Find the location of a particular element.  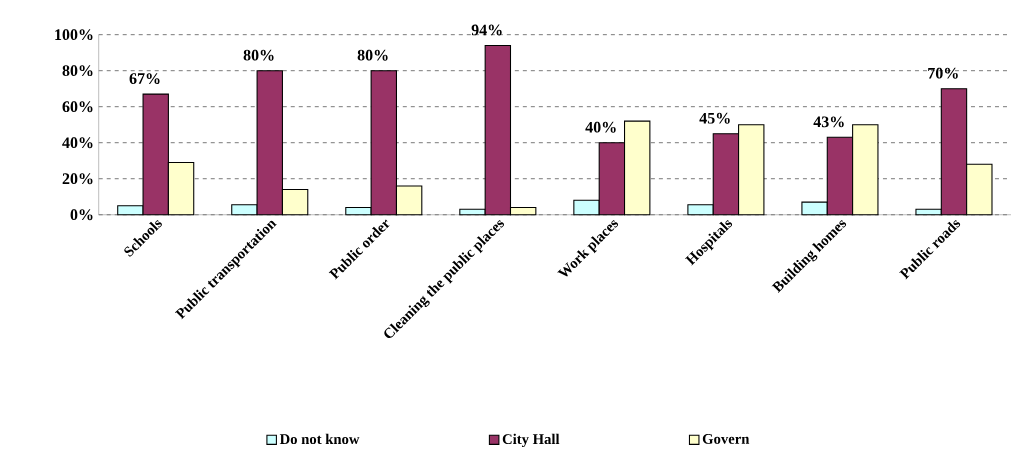

data-label: 43% is located at coordinates (828, 122).